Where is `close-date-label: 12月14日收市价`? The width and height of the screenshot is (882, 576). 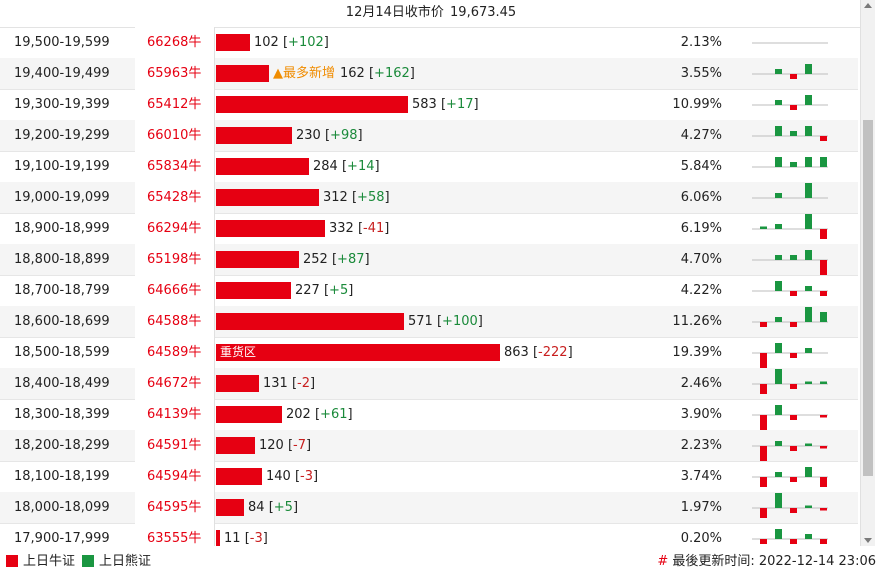 close-date-label: 12月14日收市价 is located at coordinates (394, 12).